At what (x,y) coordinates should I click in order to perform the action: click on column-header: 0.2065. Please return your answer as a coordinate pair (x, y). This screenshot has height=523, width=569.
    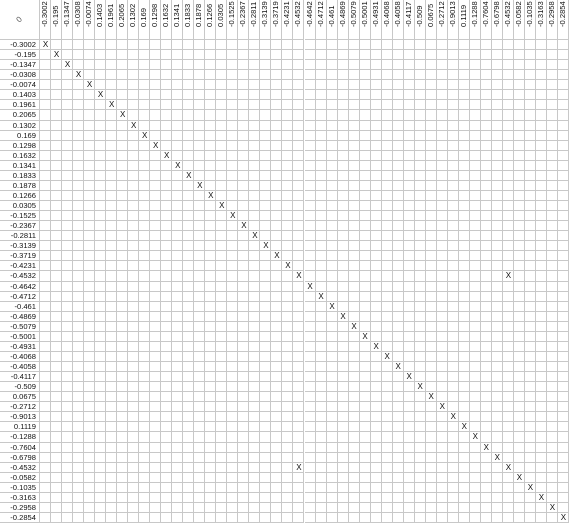
    Looking at the image, I should click on (122, 20).